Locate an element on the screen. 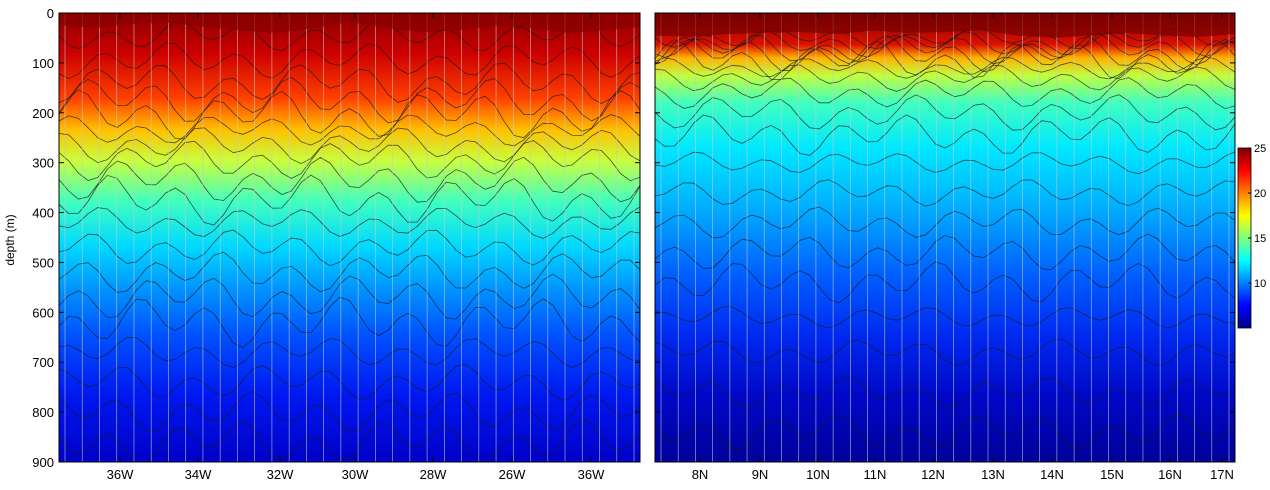 The height and width of the screenshot is (490, 1270). y-tick-label: 500 is located at coordinates (43, 262).